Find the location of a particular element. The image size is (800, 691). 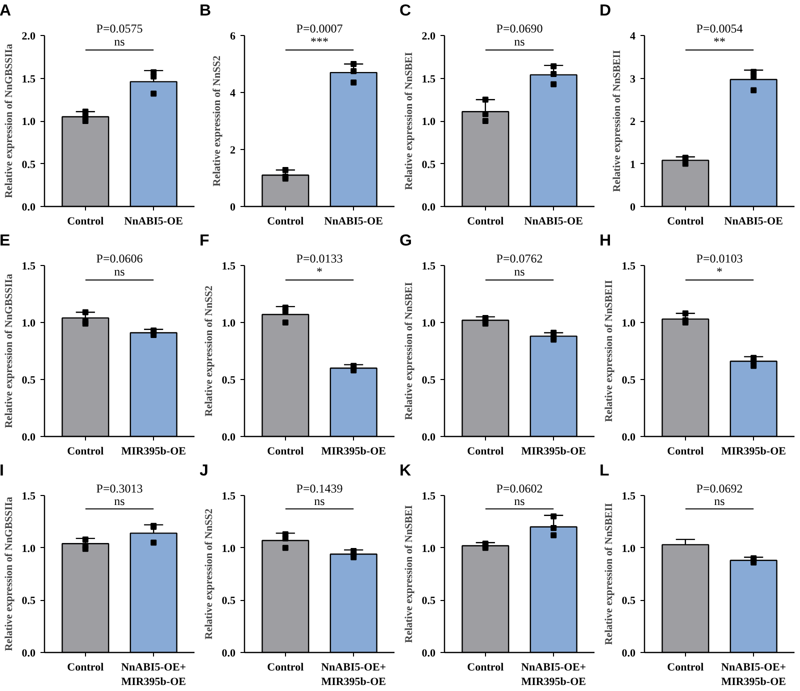

chart-title: E is located at coordinates (5, 241).